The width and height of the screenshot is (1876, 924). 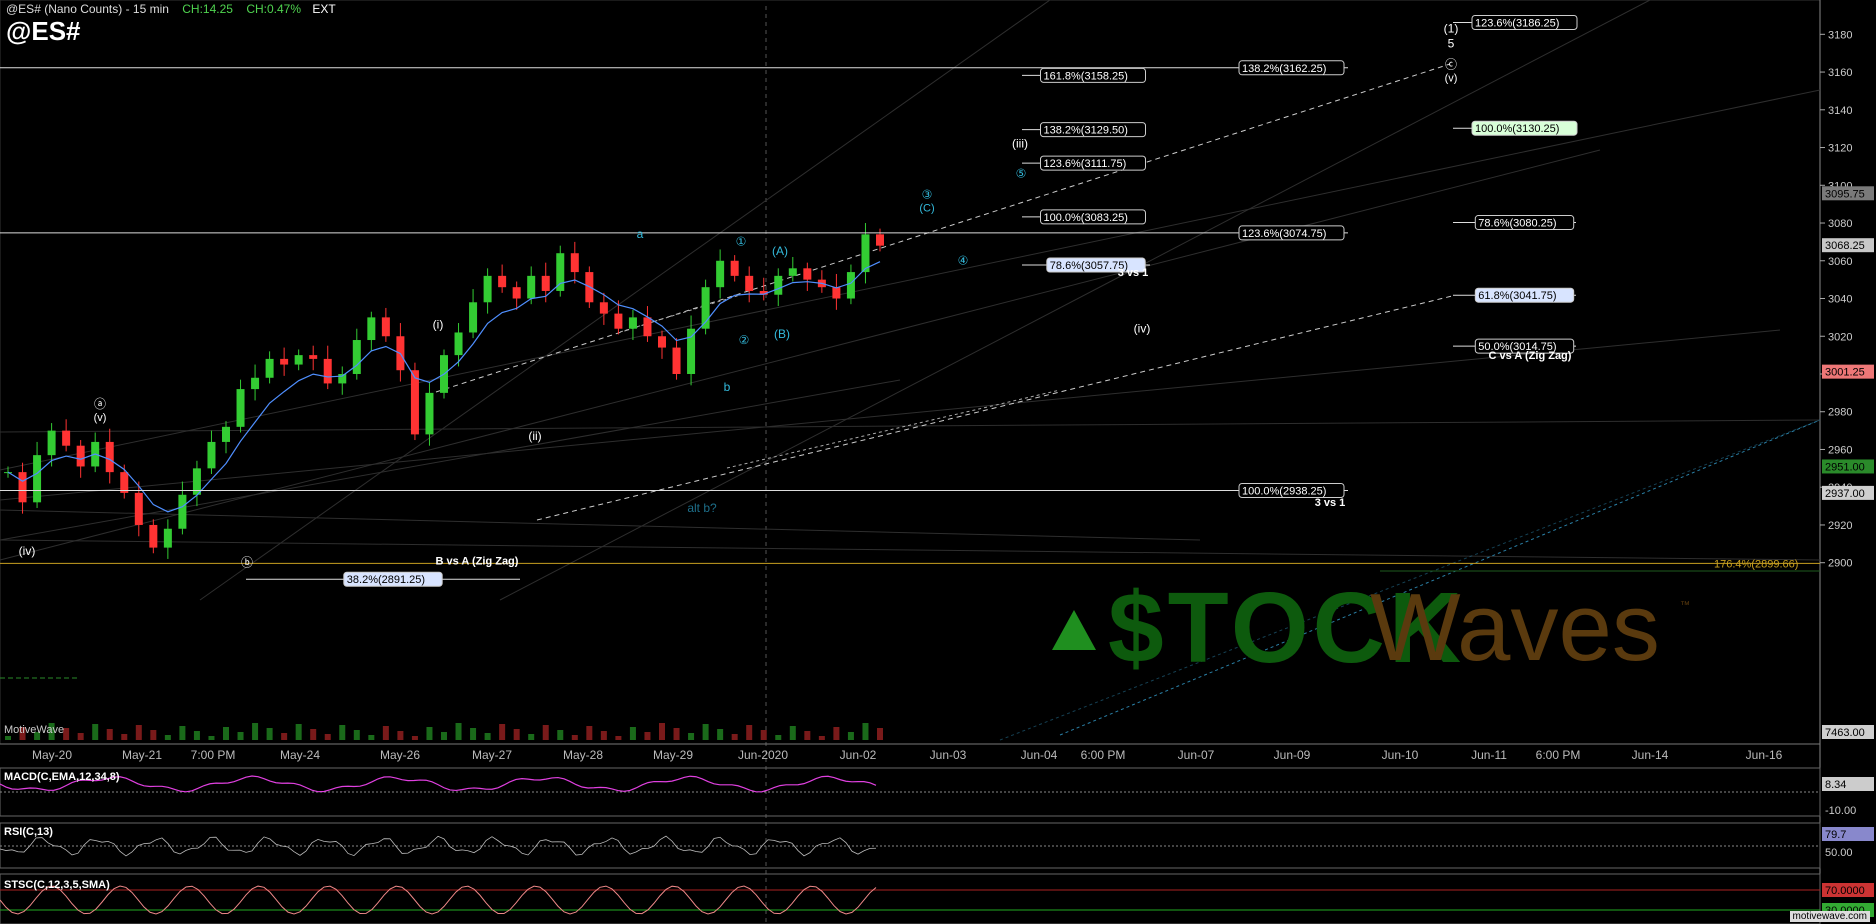 What do you see at coordinates (741, 242) in the screenshot?
I see `wave-label: ①` at bounding box center [741, 242].